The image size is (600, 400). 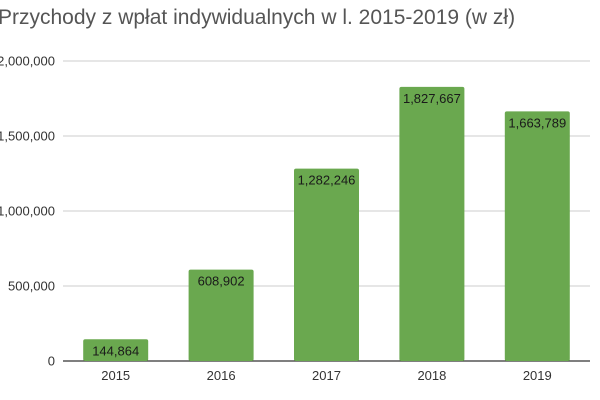 I want to click on y-tick-label: 2,000,000, so click(x=27, y=61).